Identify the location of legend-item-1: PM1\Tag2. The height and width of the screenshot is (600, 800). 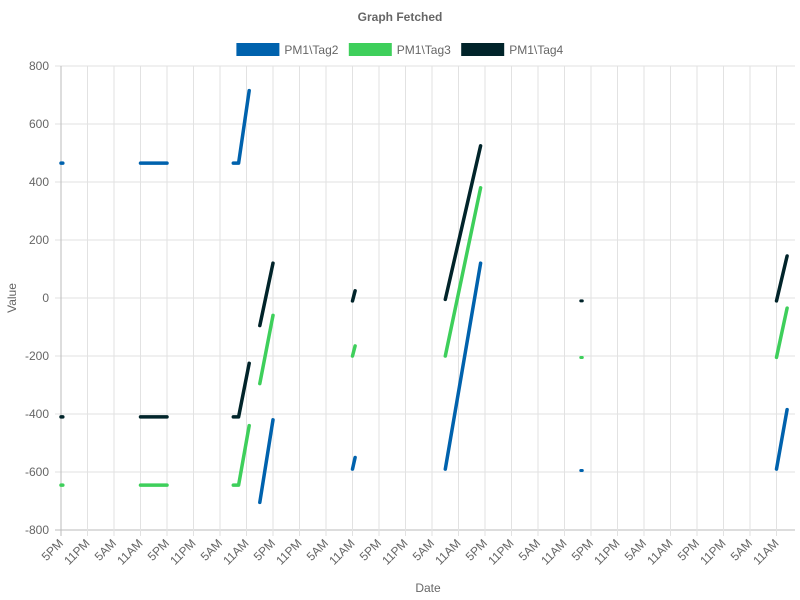
(287, 50).